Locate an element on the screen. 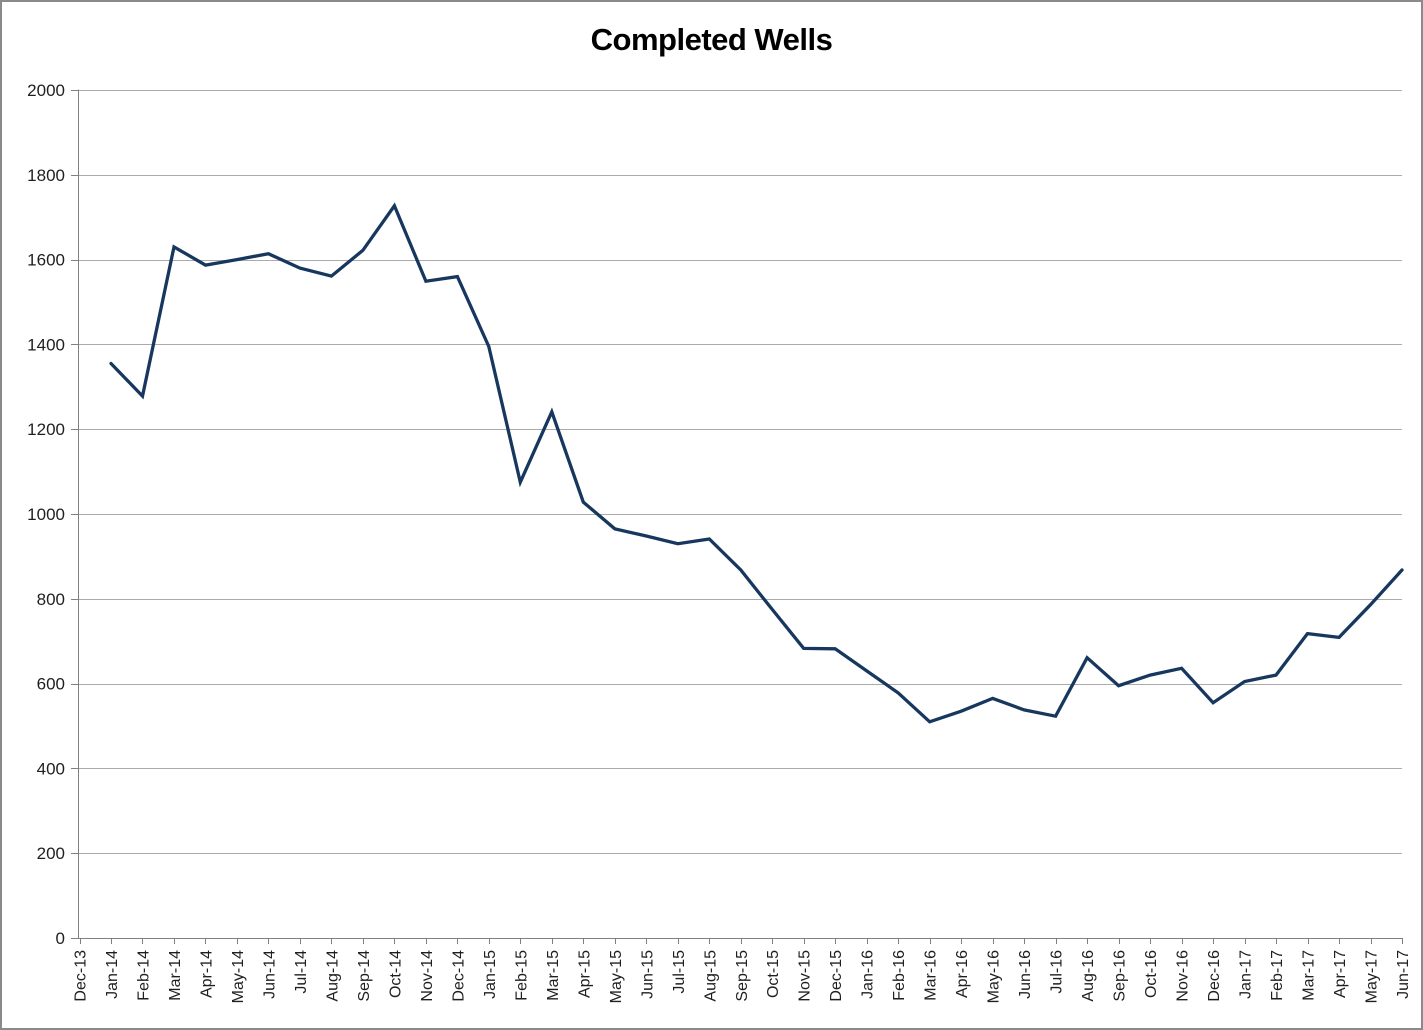  x-tick-label: May-17 is located at coordinates (1372, 976).